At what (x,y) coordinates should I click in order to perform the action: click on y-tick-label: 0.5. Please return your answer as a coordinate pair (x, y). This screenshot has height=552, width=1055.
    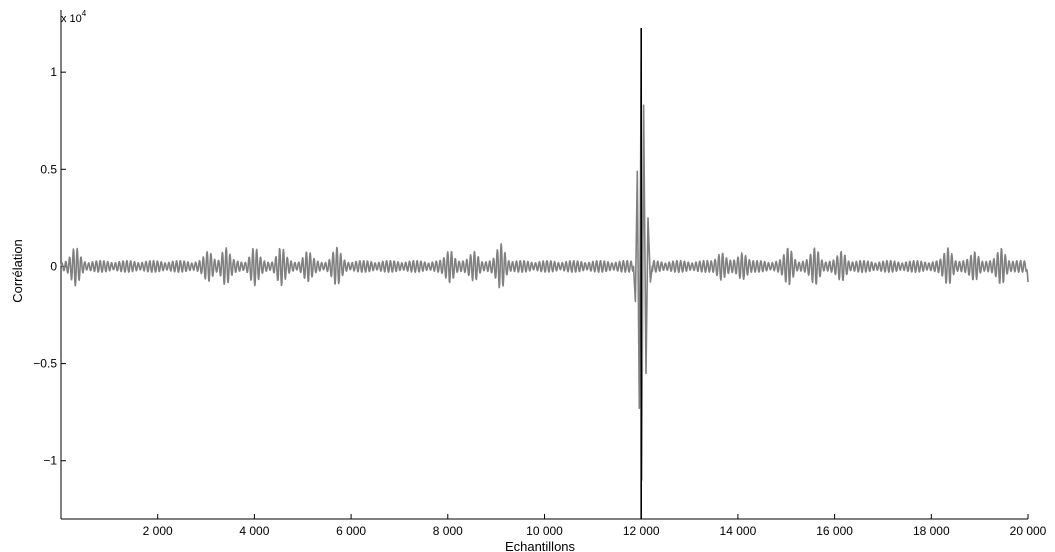
    Looking at the image, I should click on (48, 169).